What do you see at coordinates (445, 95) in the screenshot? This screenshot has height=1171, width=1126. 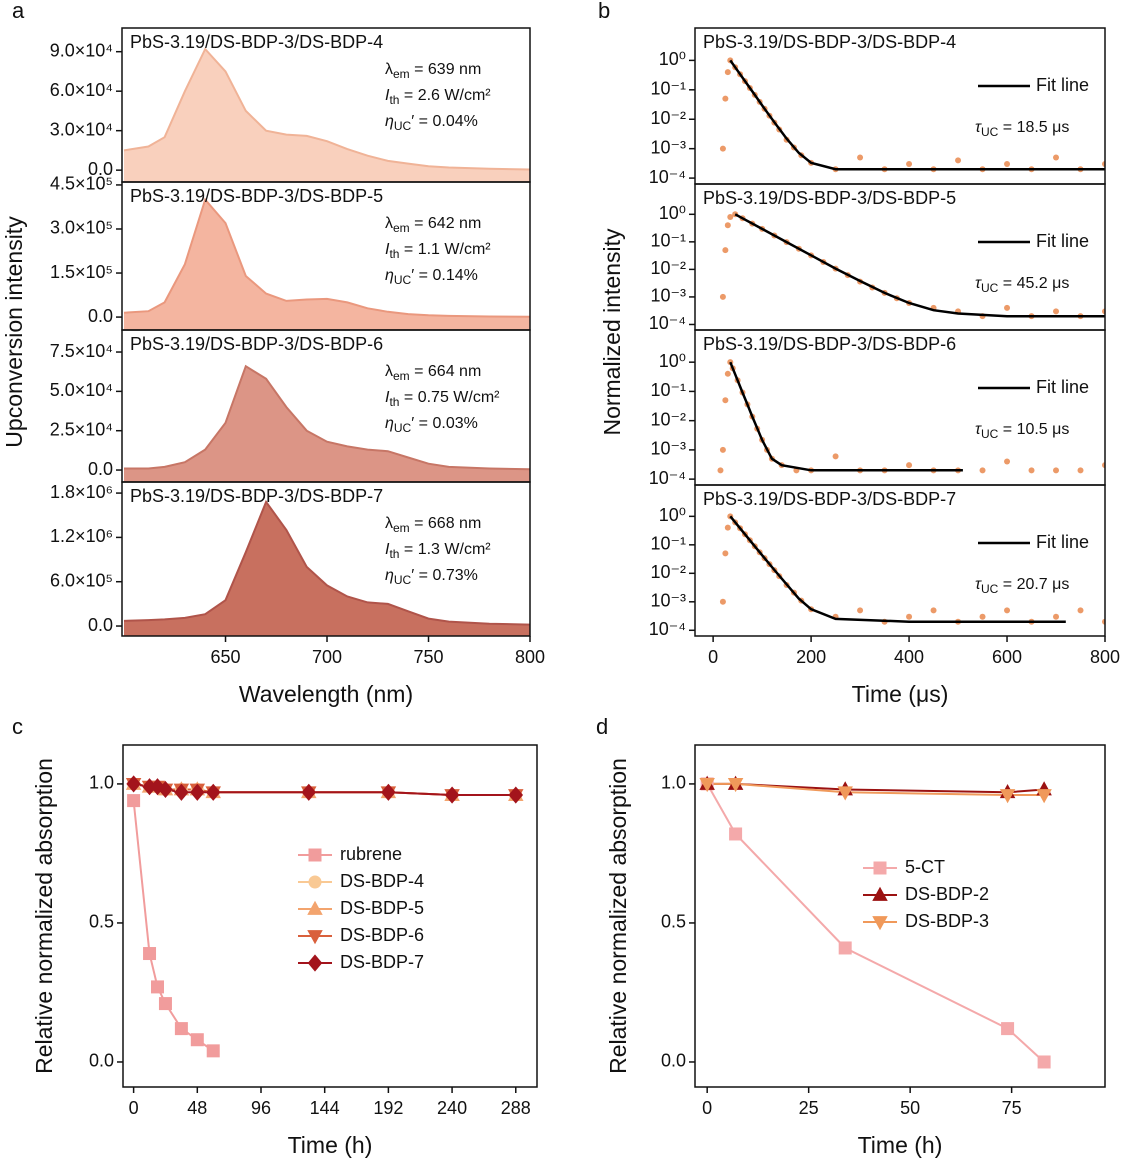 I see `annotation-text: = 2.6 W/cm²` at bounding box center [445, 95].